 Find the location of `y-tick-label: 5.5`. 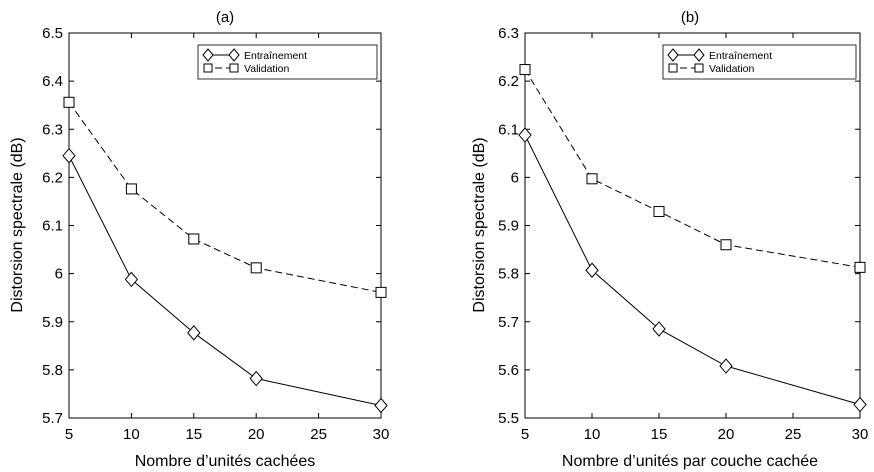

y-tick-label: 5.5 is located at coordinates (508, 418).